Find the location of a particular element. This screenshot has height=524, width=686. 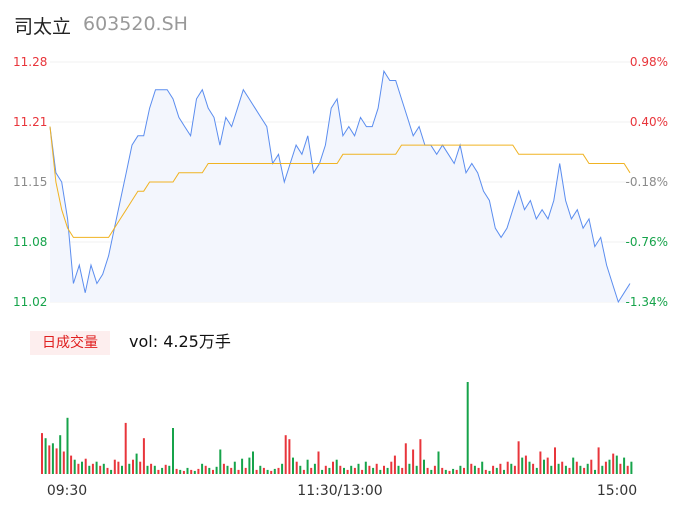

y-tick-right: 0.98% is located at coordinates (649, 62).